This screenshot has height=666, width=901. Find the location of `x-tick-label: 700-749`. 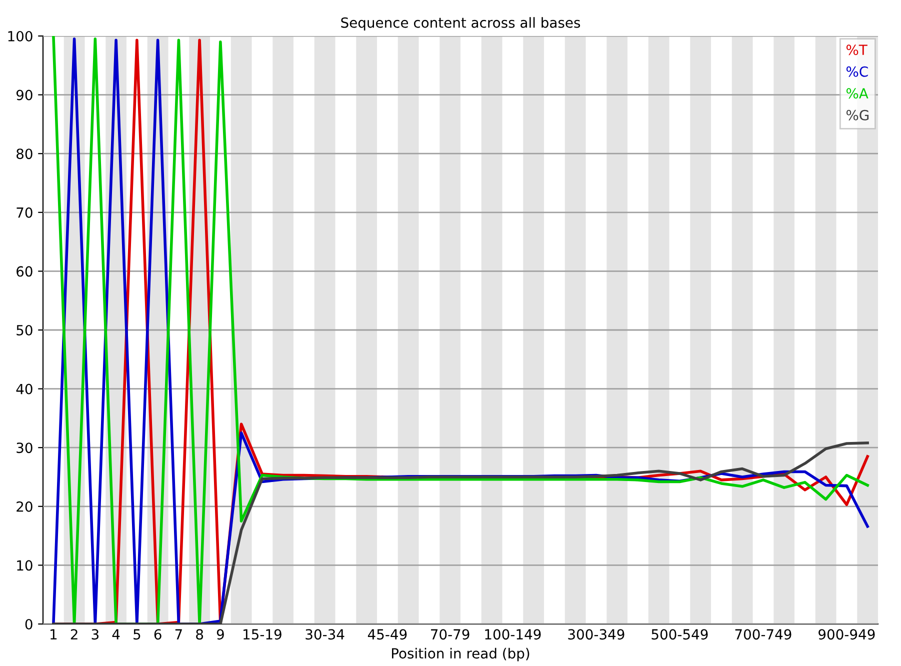

x-tick-label: 700-749 is located at coordinates (763, 634).